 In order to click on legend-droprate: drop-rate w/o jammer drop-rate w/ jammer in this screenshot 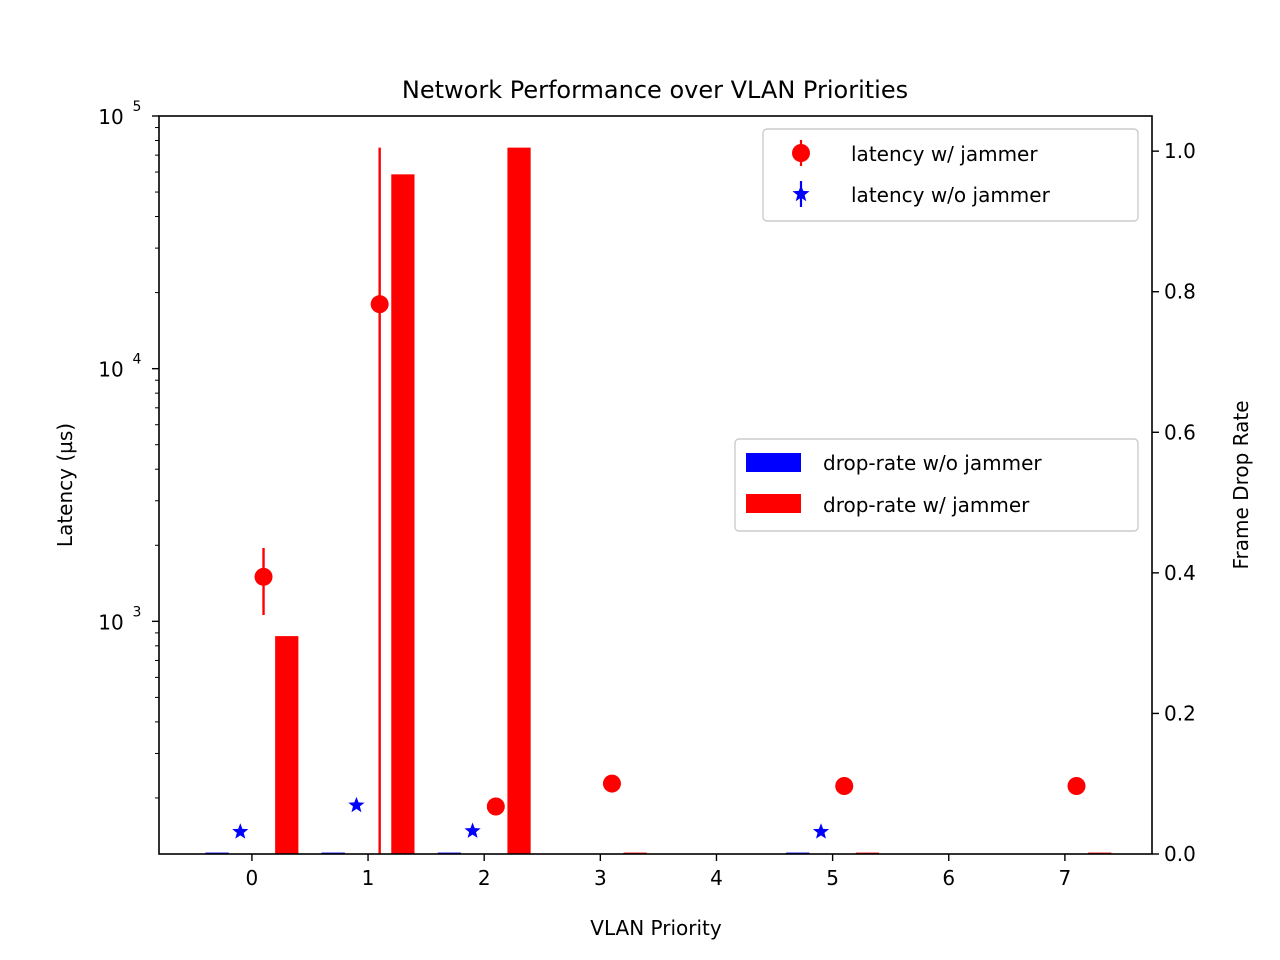, I will do `click(936, 485)`.